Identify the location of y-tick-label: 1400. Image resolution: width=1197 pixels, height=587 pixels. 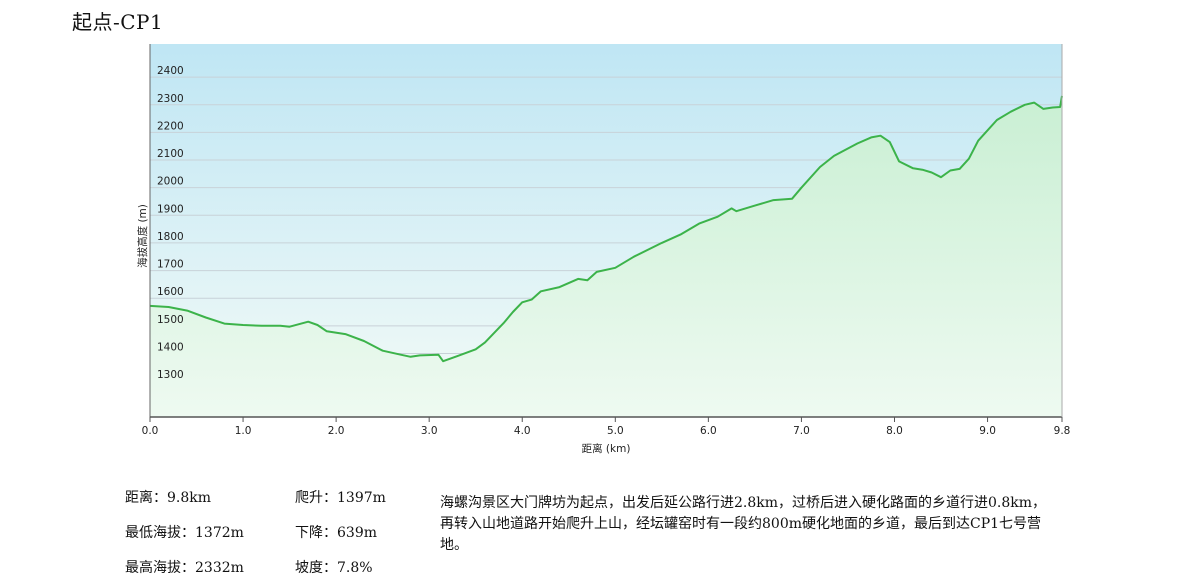
(170, 347).